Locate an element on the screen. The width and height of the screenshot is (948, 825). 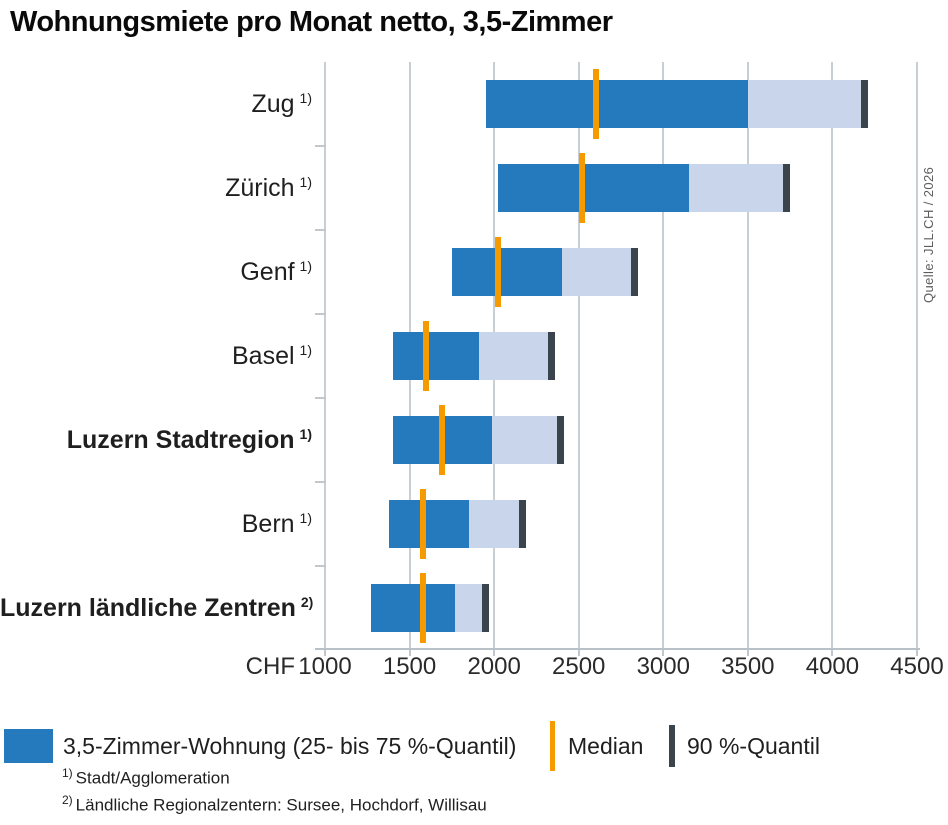
x-tick-label-1500: 1500 is located at coordinates (409, 666).